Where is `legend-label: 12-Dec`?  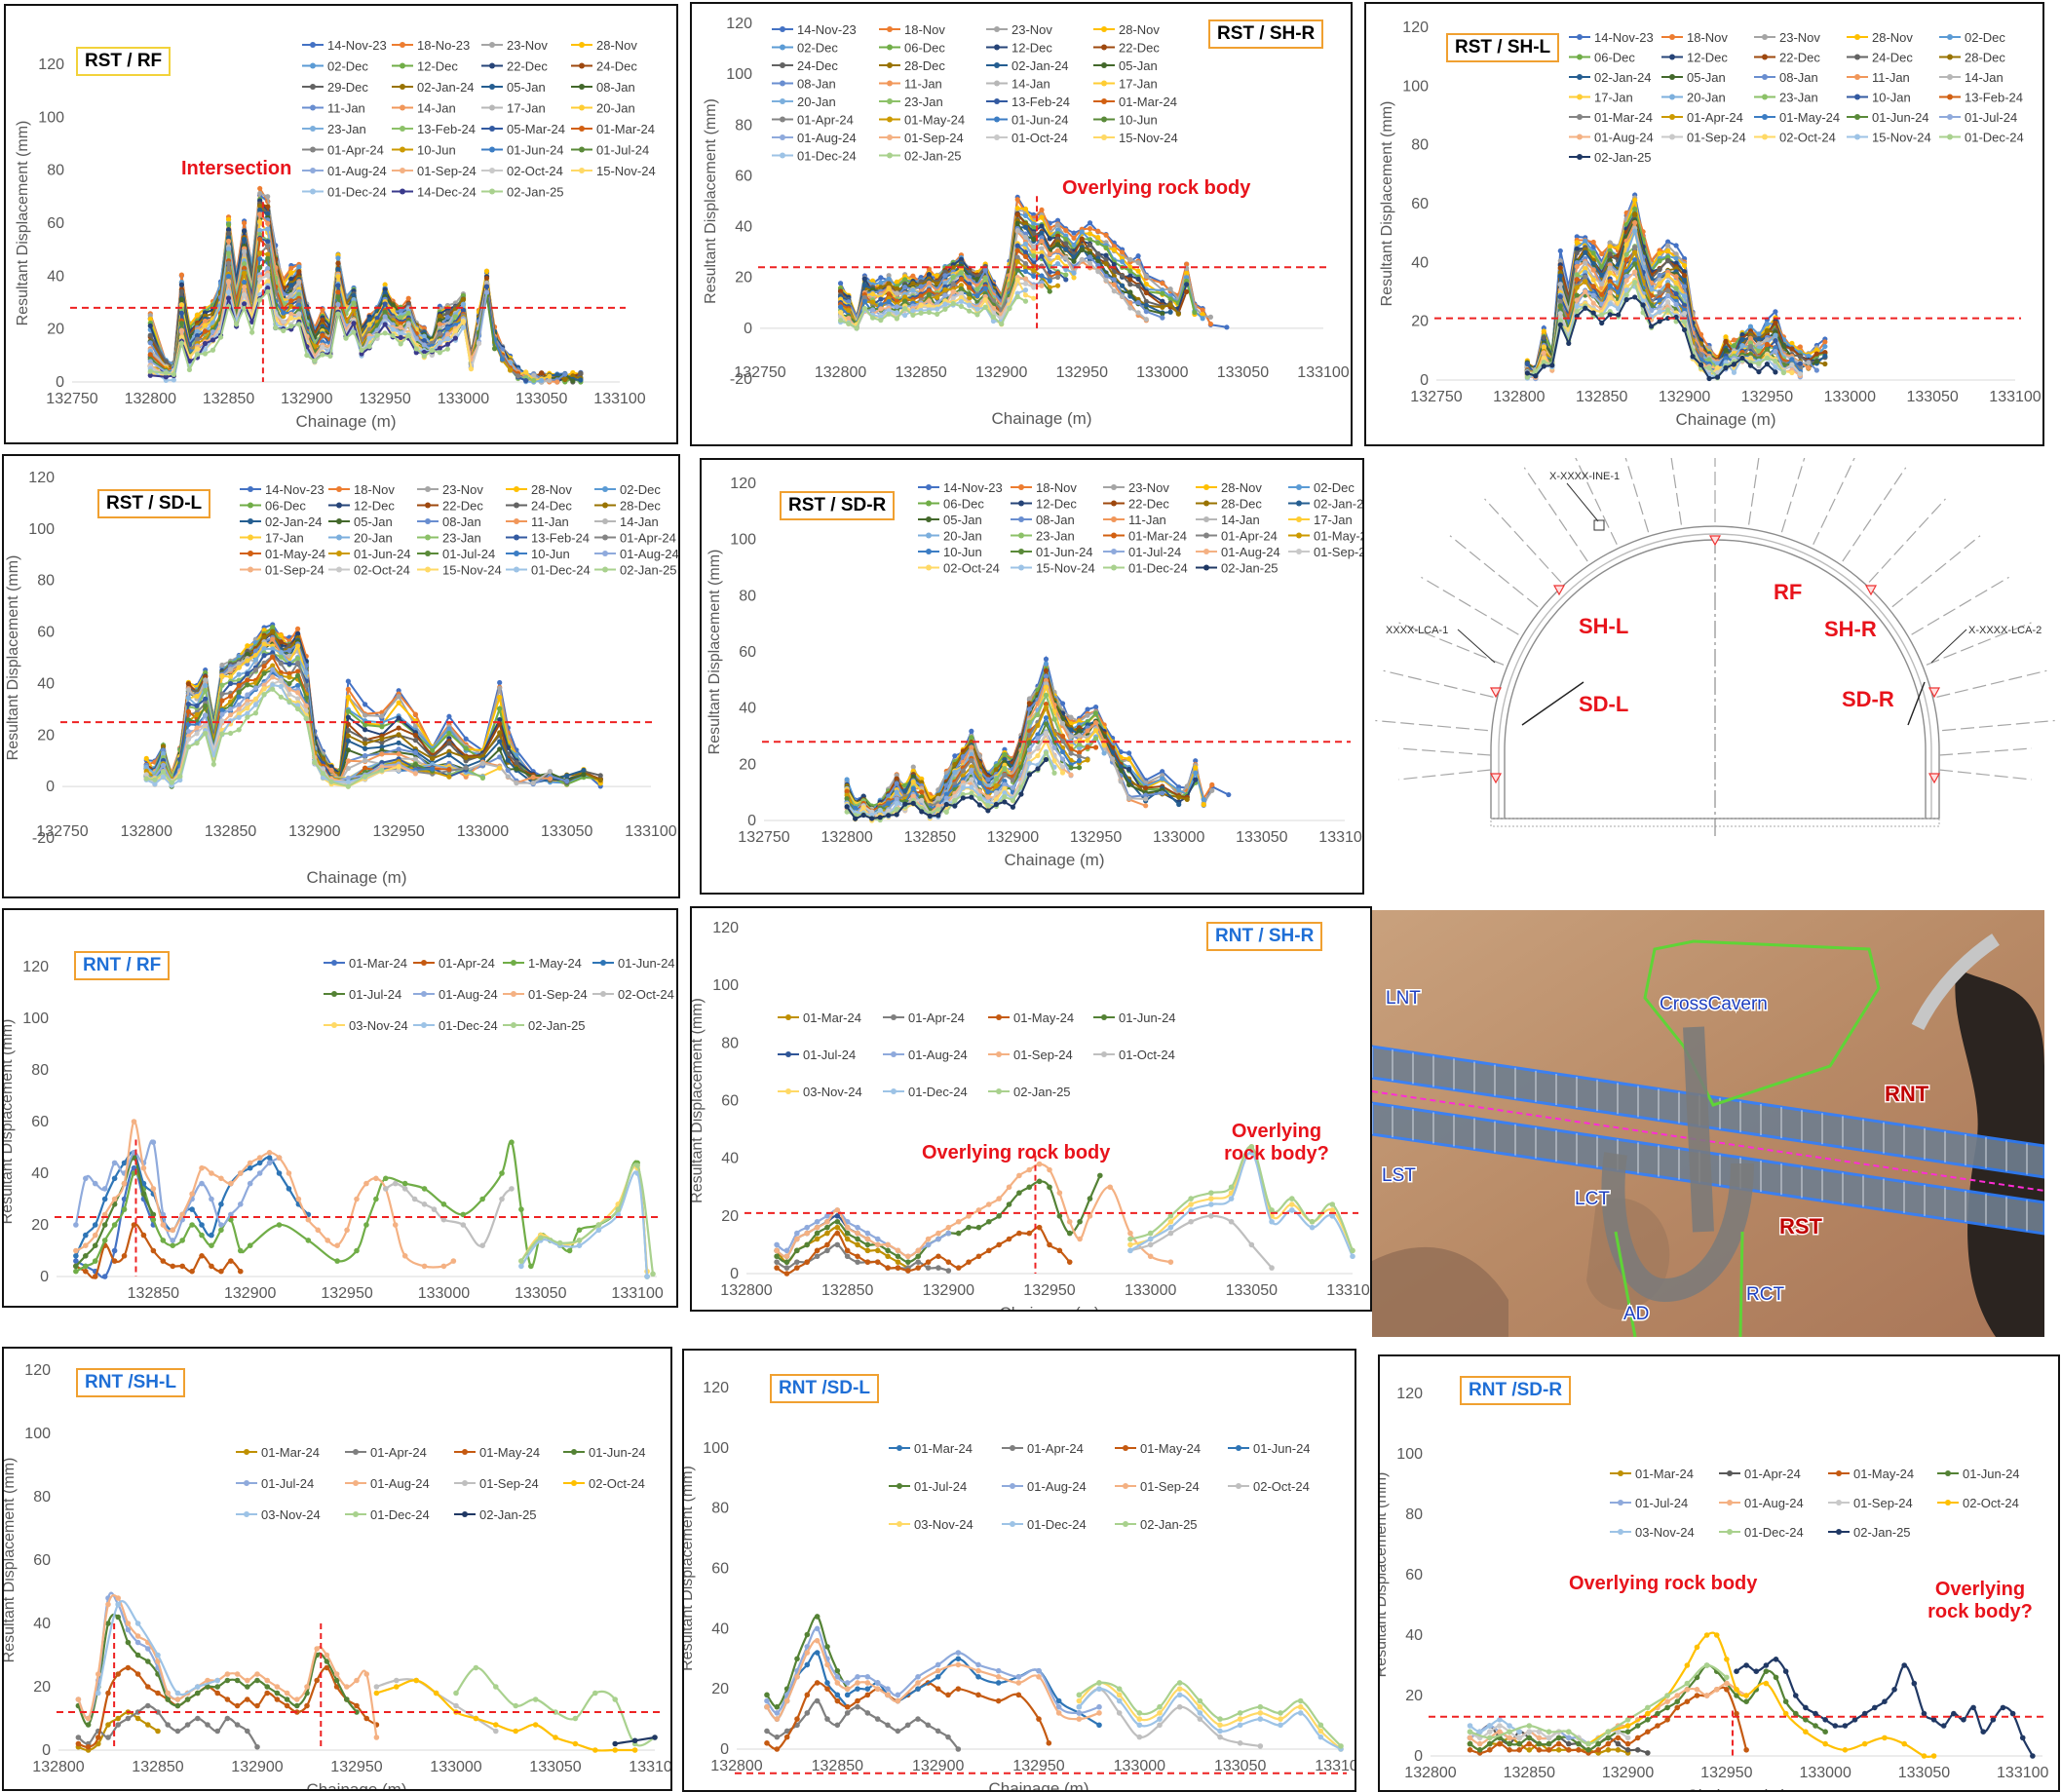
legend-label: 12-Dec is located at coordinates (1708, 58).